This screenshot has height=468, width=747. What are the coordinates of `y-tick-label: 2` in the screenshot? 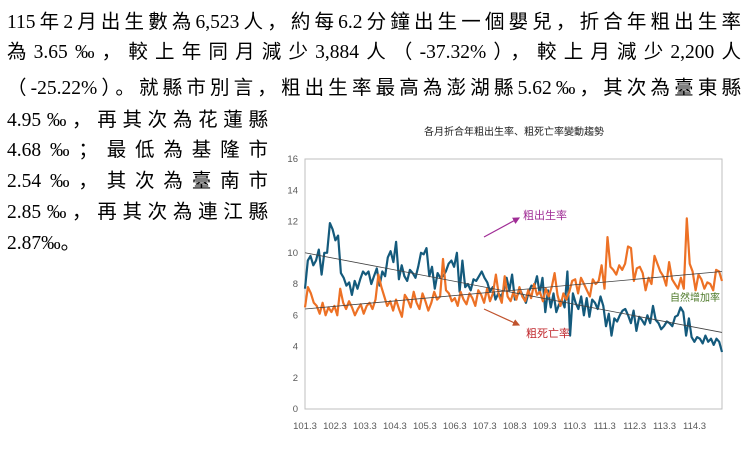 It's located at (295, 378).